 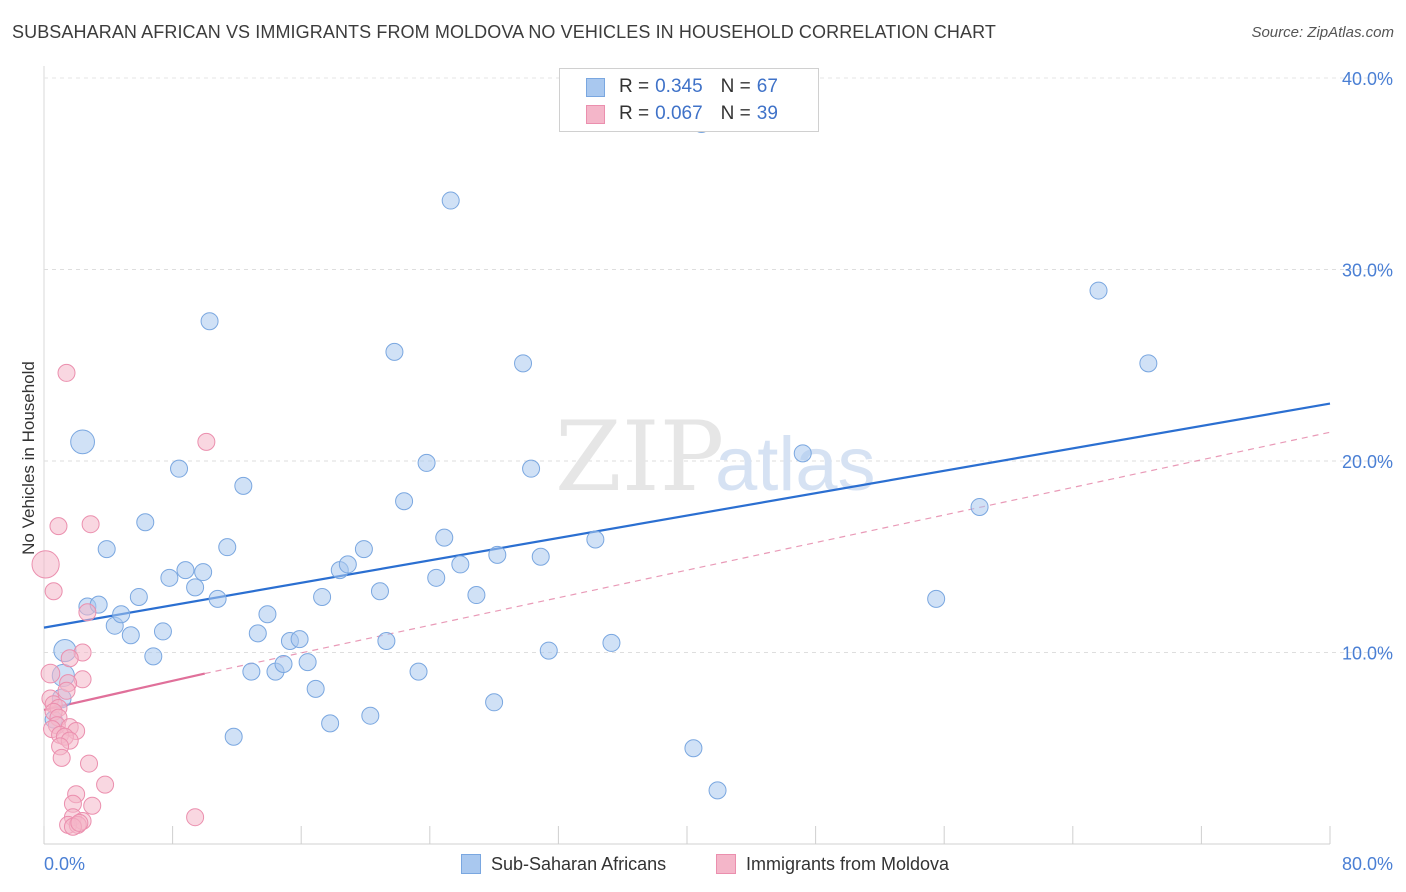 What do you see at coordinates (28, 458) in the screenshot?
I see `y-axis-title: No Vehicles in Household` at bounding box center [28, 458].